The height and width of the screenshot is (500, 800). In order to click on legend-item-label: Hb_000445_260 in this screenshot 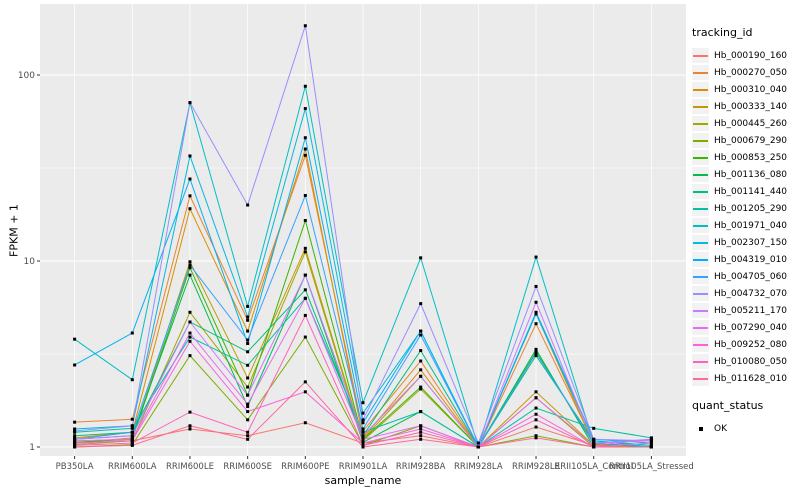, I will do `click(751, 123)`.